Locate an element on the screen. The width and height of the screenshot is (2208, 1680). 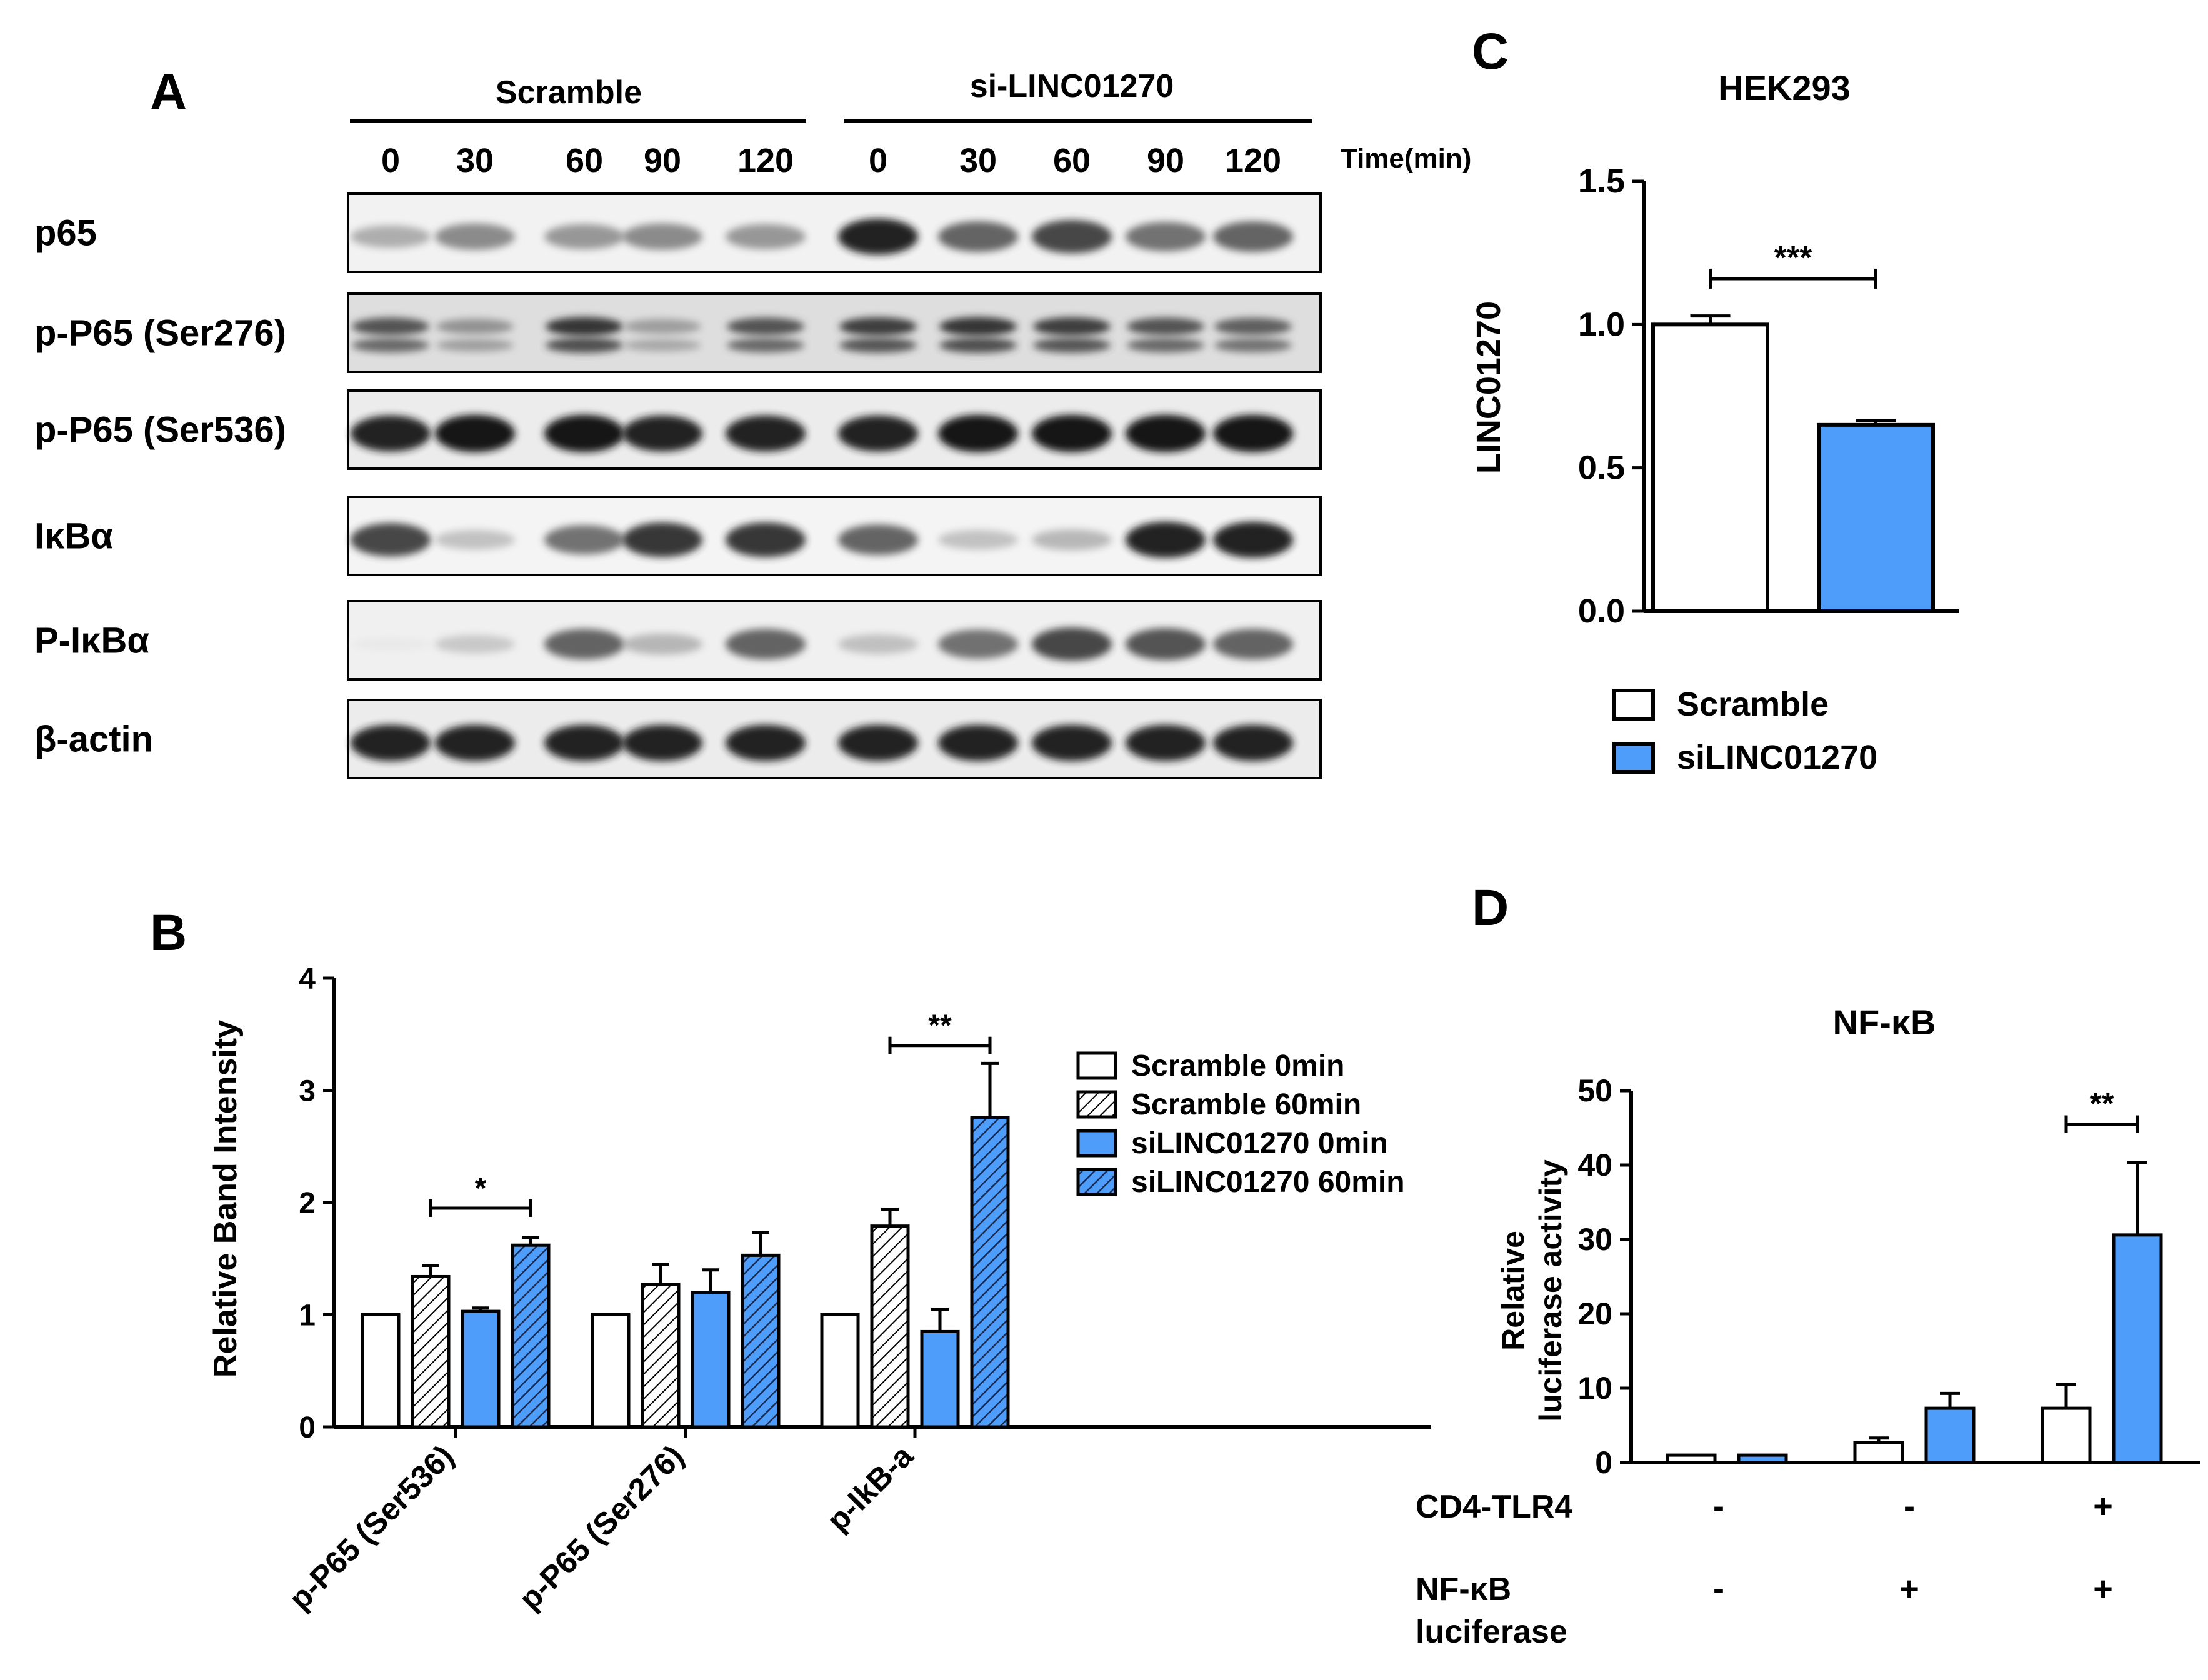
d-bars: ** is located at coordinates (1915, 1275).